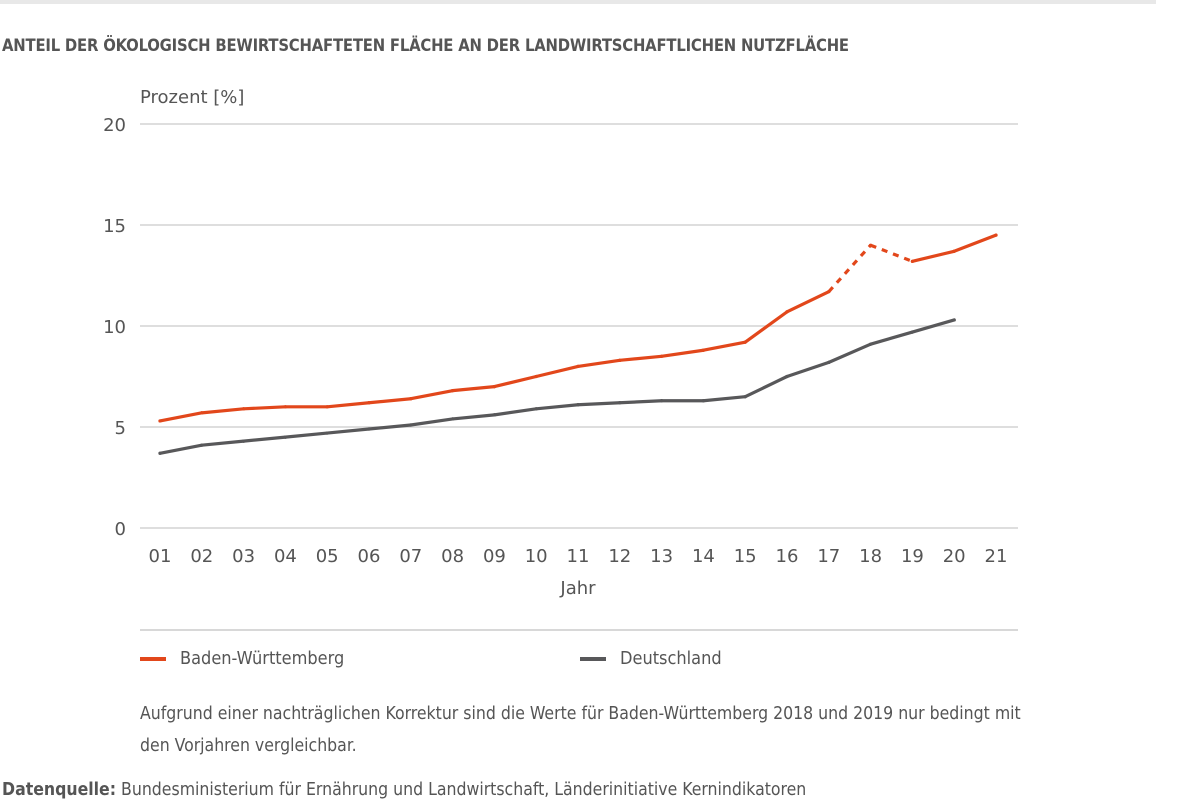 The image size is (1200, 806). Describe the element at coordinates (59, 790) in the screenshot. I see `source-label: Datenquelle:` at that location.